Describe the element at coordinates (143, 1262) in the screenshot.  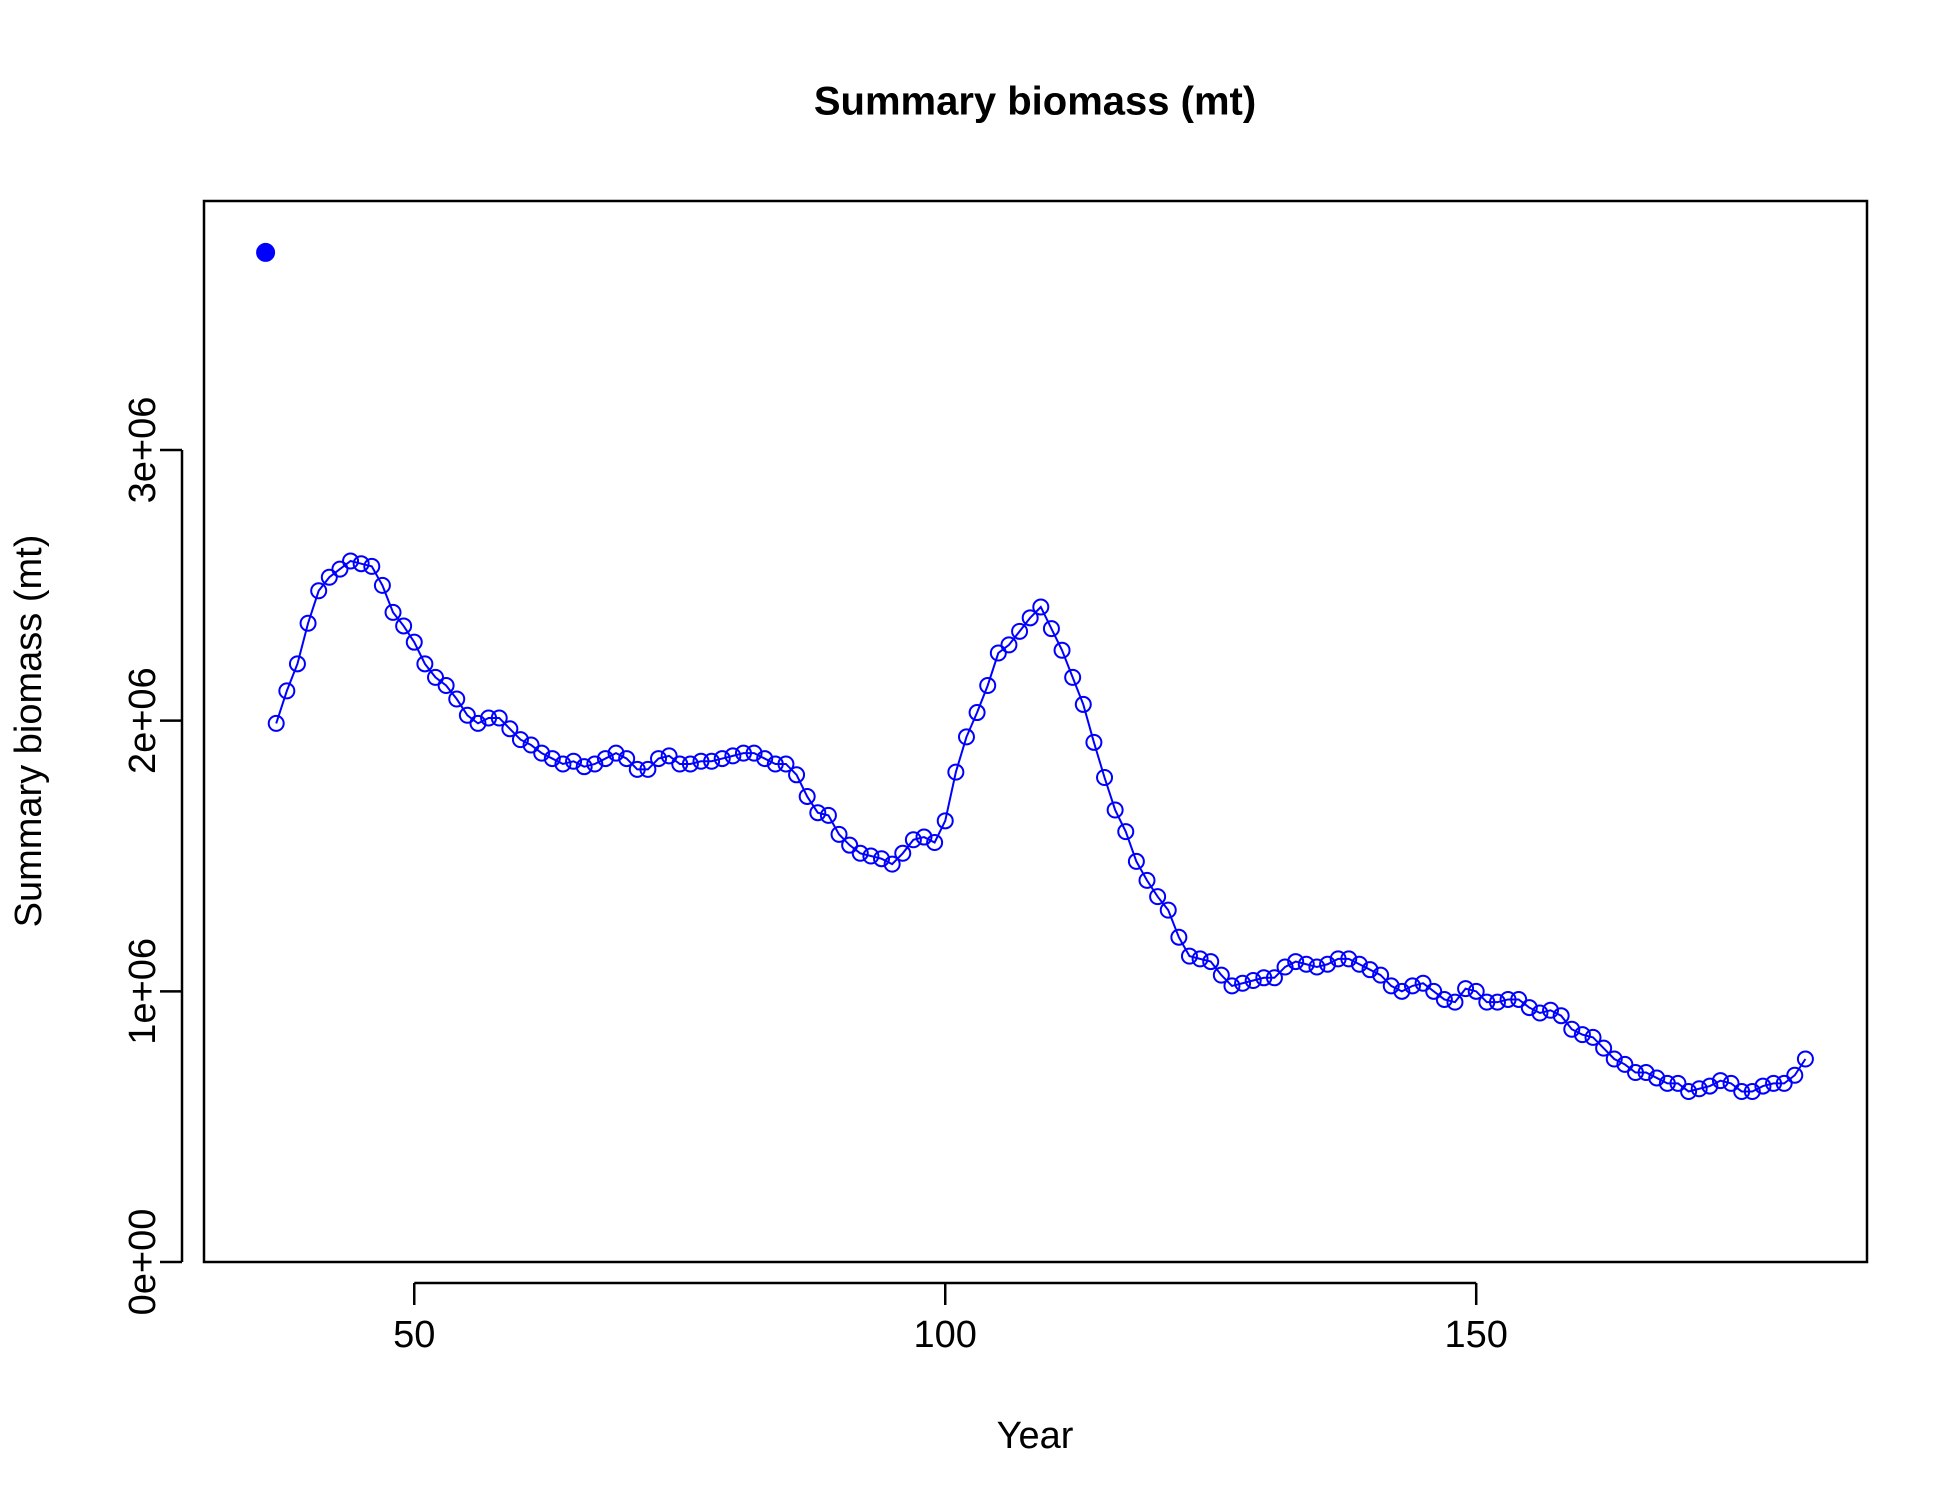
I see `y-tick-label: 0e+00` at that location.